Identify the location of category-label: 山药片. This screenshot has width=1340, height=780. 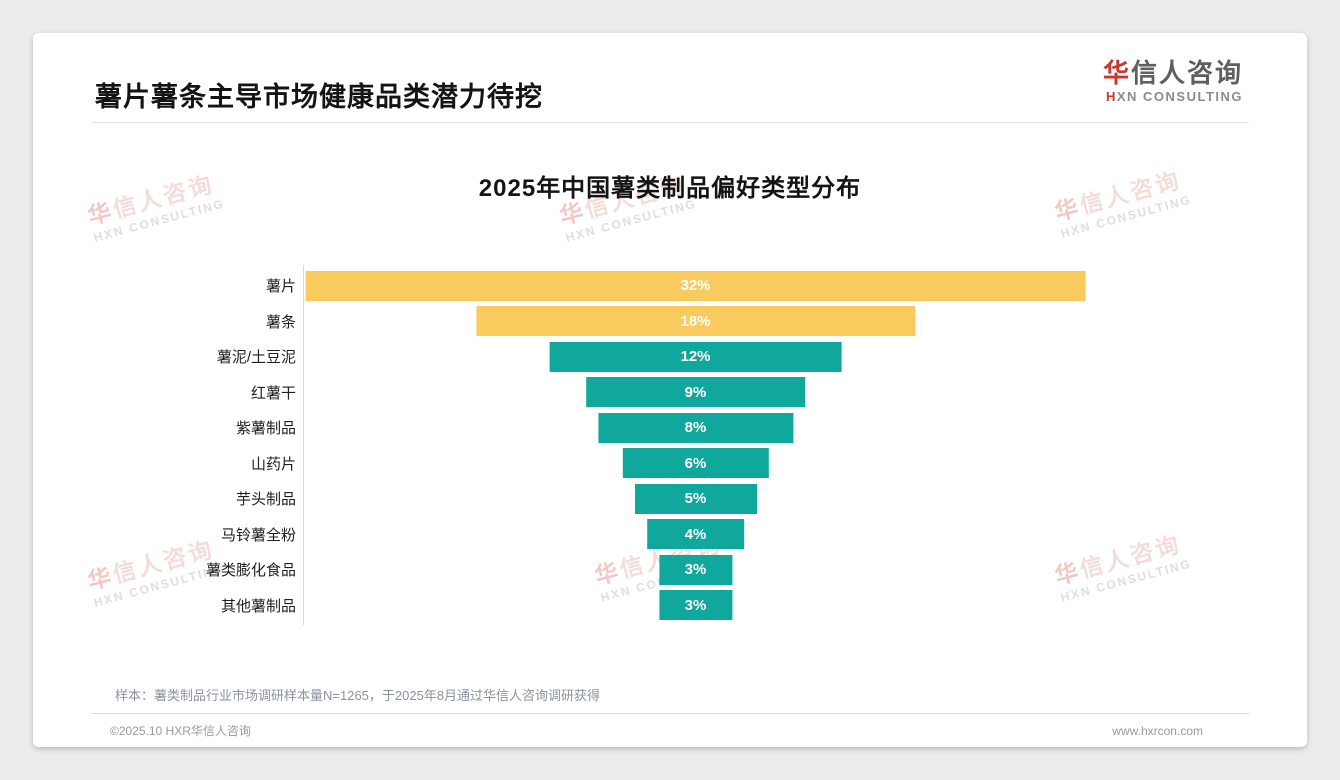
(273, 464).